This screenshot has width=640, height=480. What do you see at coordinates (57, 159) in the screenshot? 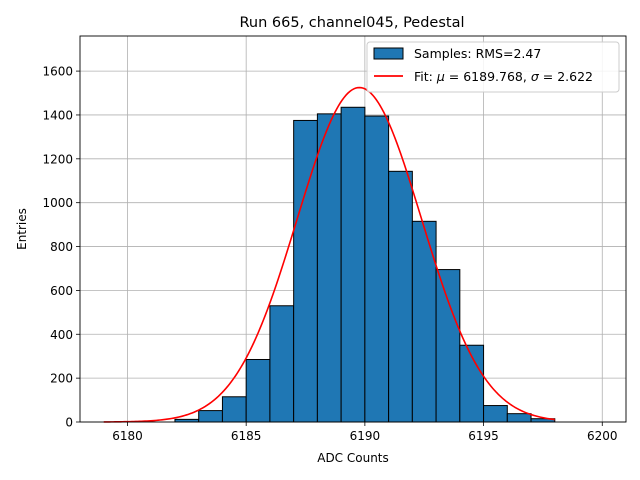
I see `y-tick-label: 1200` at bounding box center [57, 159].